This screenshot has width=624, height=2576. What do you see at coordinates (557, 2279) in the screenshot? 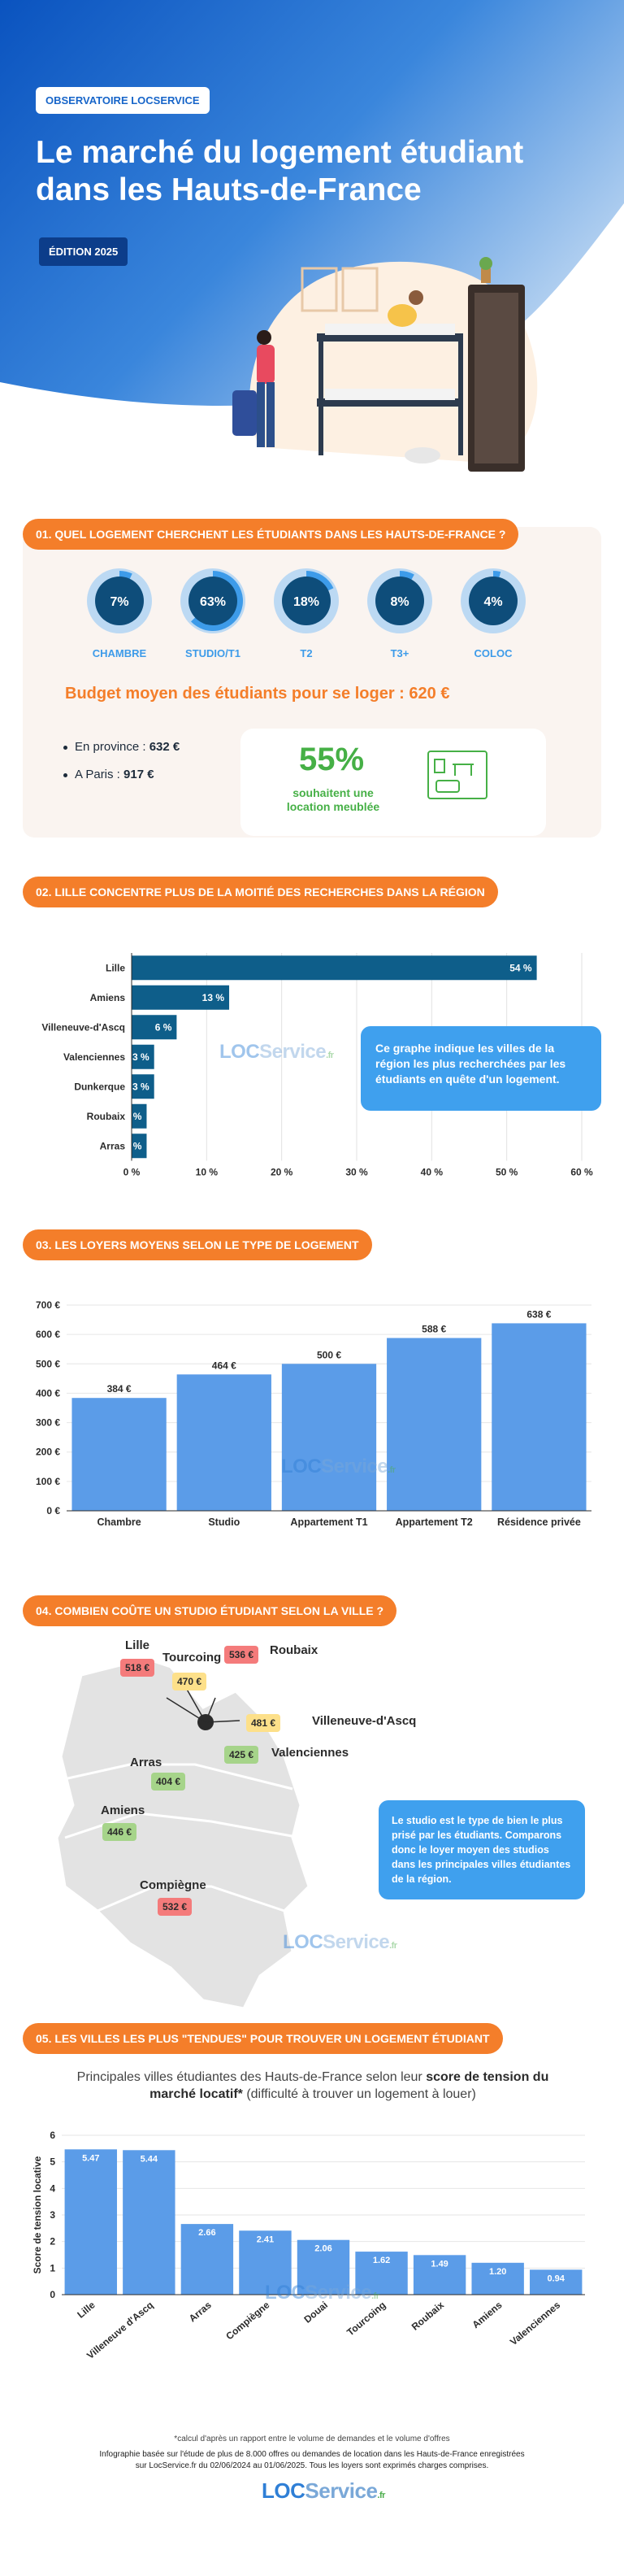
I see `data-label: 0.94` at bounding box center [557, 2279].